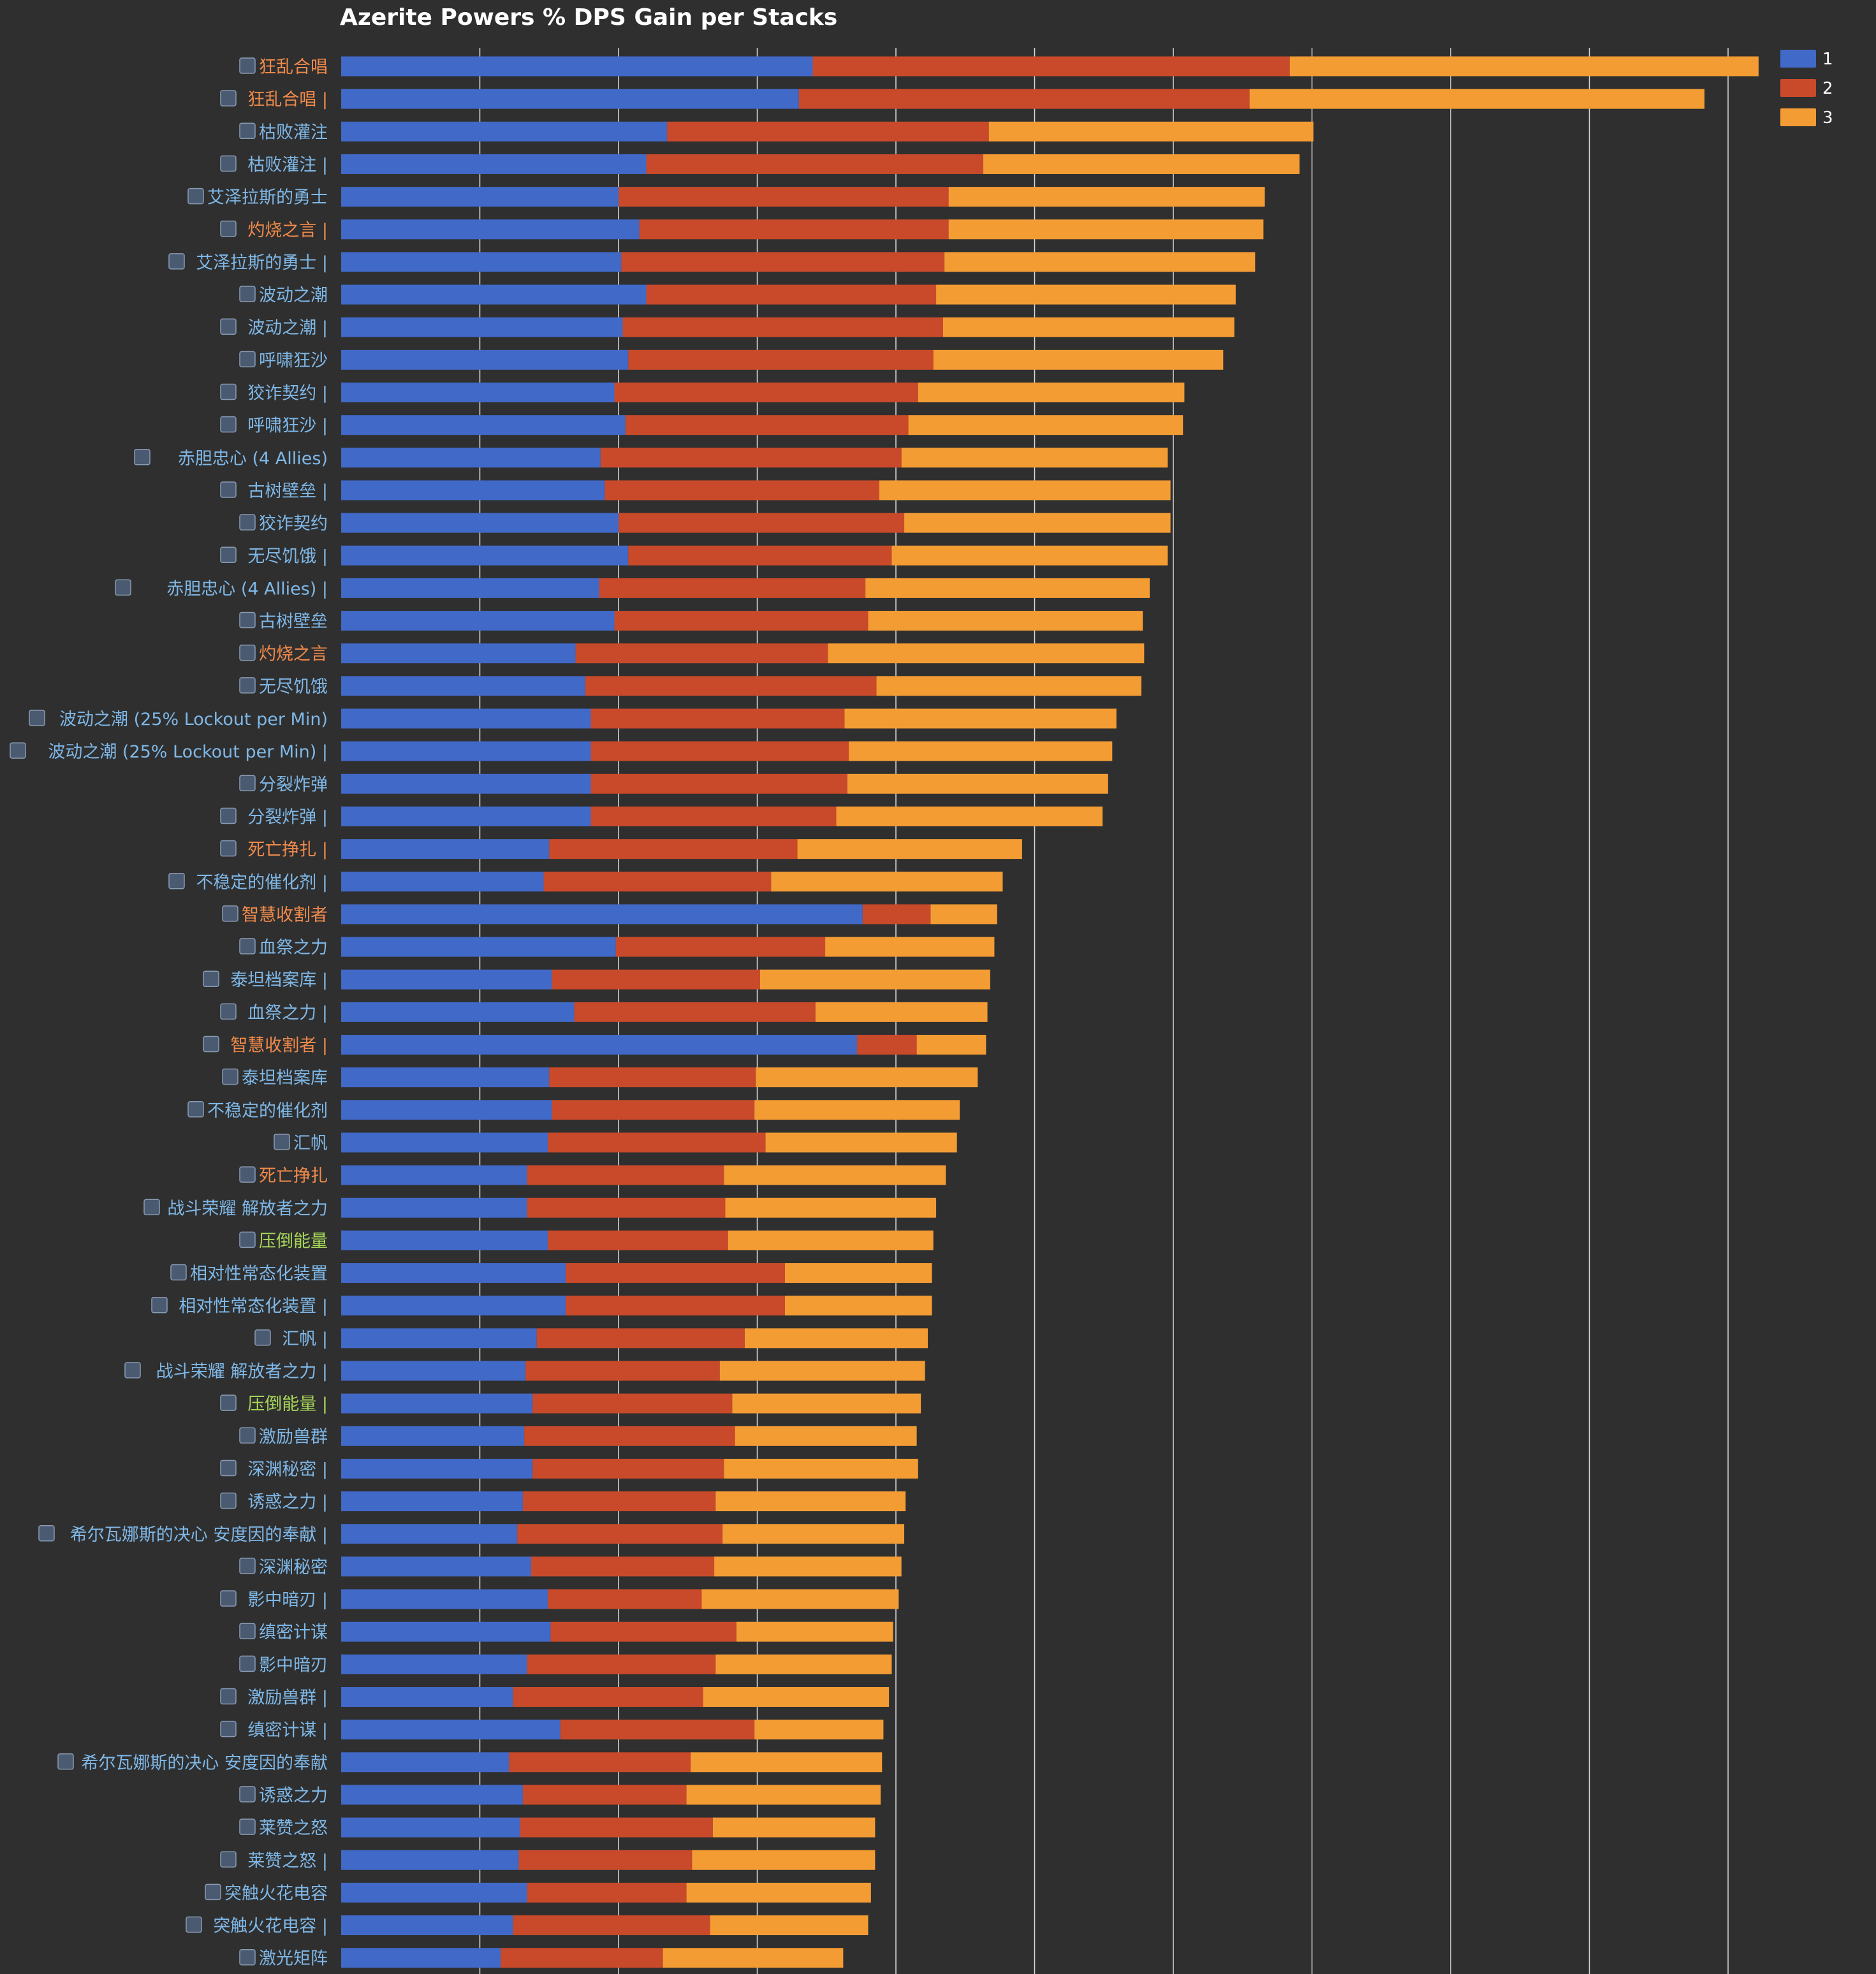 Image resolution: width=1876 pixels, height=1974 pixels. What do you see at coordinates (262, 263) in the screenshot?
I see `category-label: 艾泽拉斯的勇士 |` at bounding box center [262, 263].